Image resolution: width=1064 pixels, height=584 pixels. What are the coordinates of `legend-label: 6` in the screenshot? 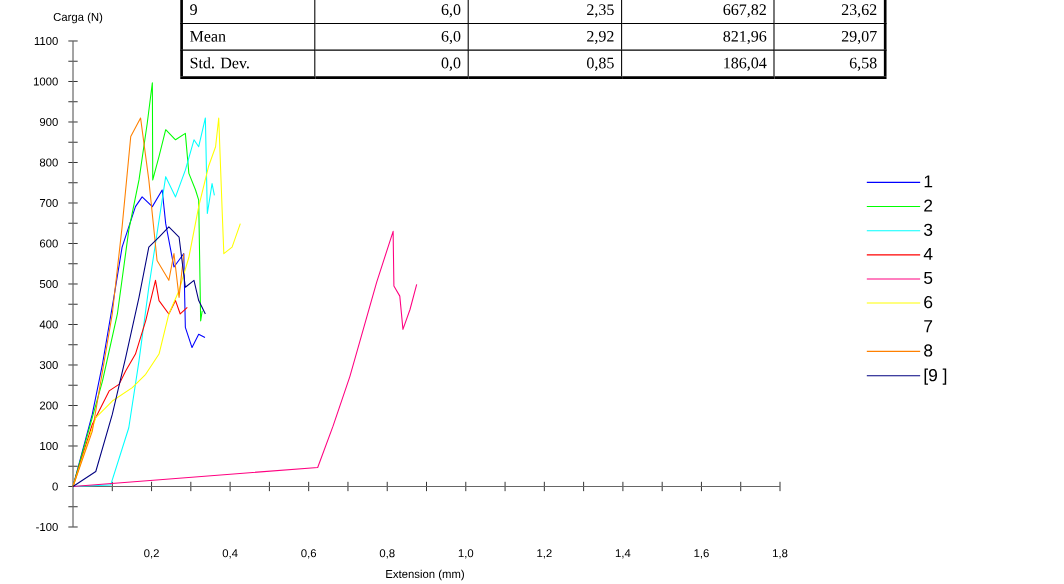 It's located at (928, 302).